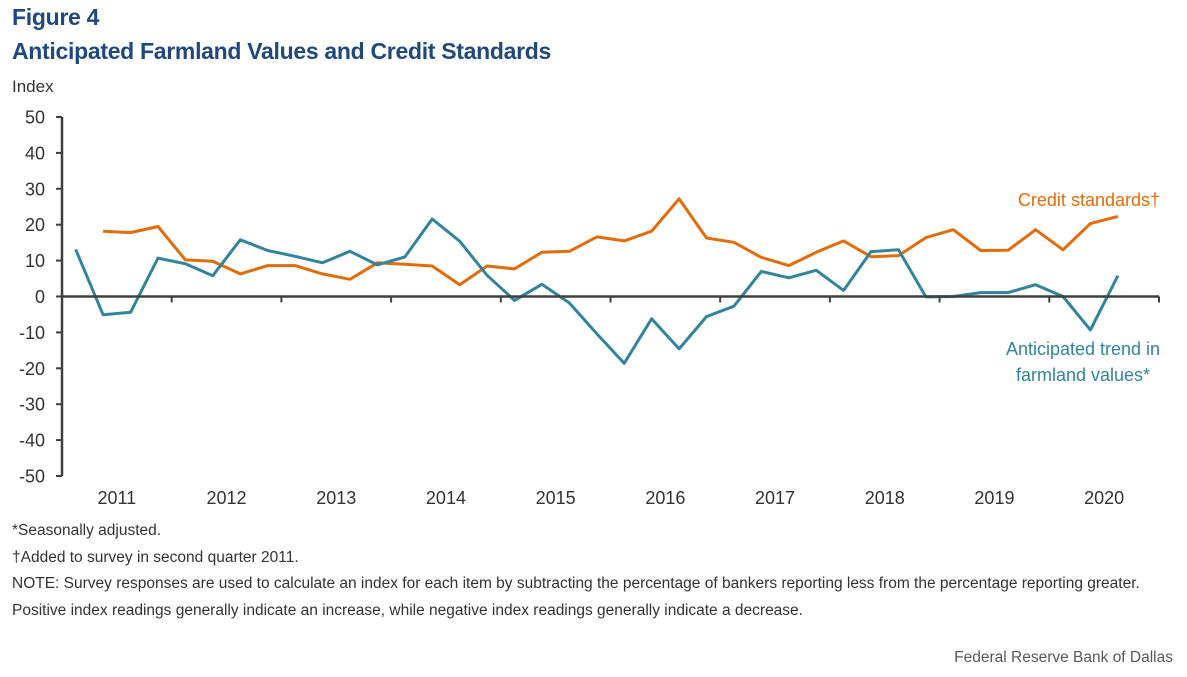 The width and height of the screenshot is (1187, 677). Describe the element at coordinates (32, 405) in the screenshot. I see `y-tick-label: -30` at that location.